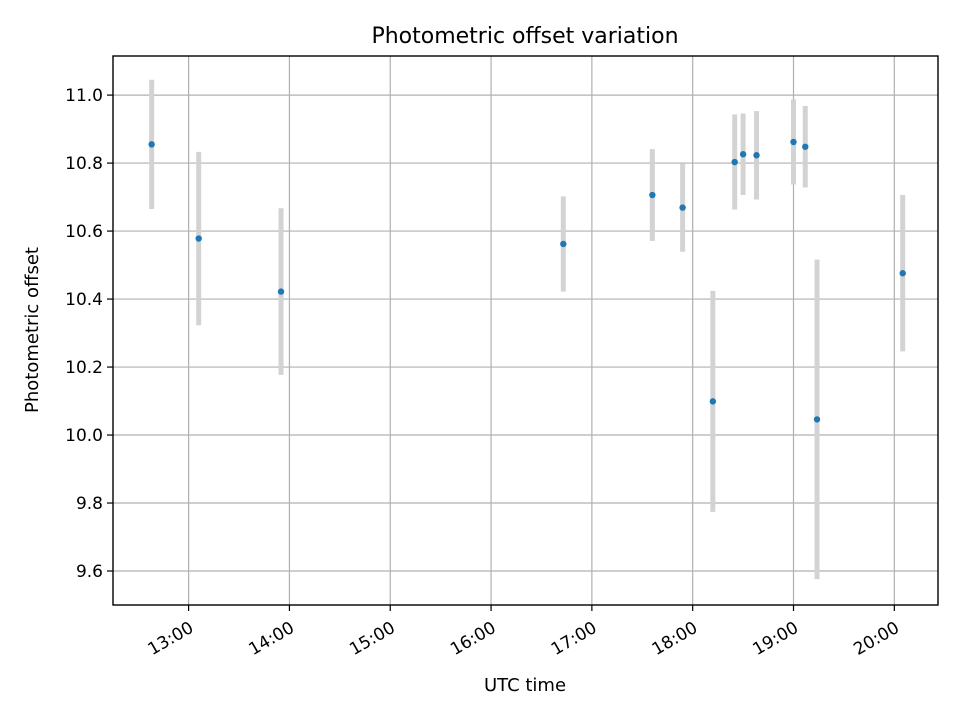  Describe the element at coordinates (84, 96) in the screenshot. I see `y-tick-label: 11.0` at that location.